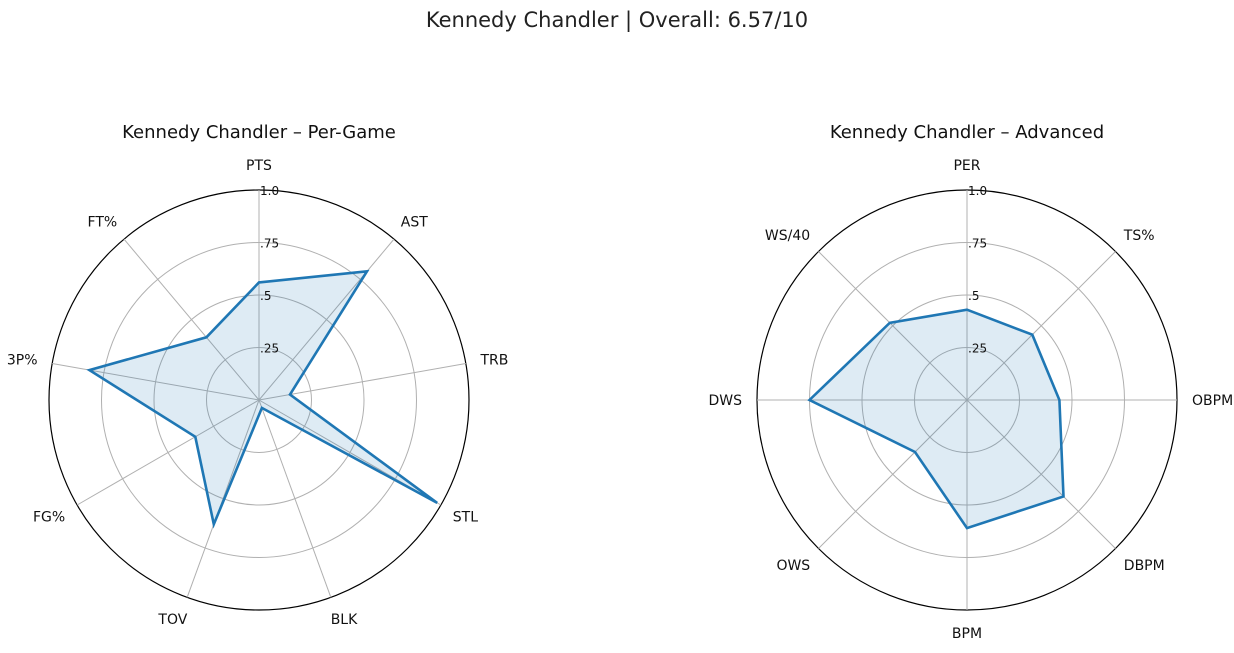 Image resolution: width=1234 pixels, height=653 pixels. Describe the element at coordinates (1212, 401) in the screenshot. I see `category-label: OBPM` at that location.